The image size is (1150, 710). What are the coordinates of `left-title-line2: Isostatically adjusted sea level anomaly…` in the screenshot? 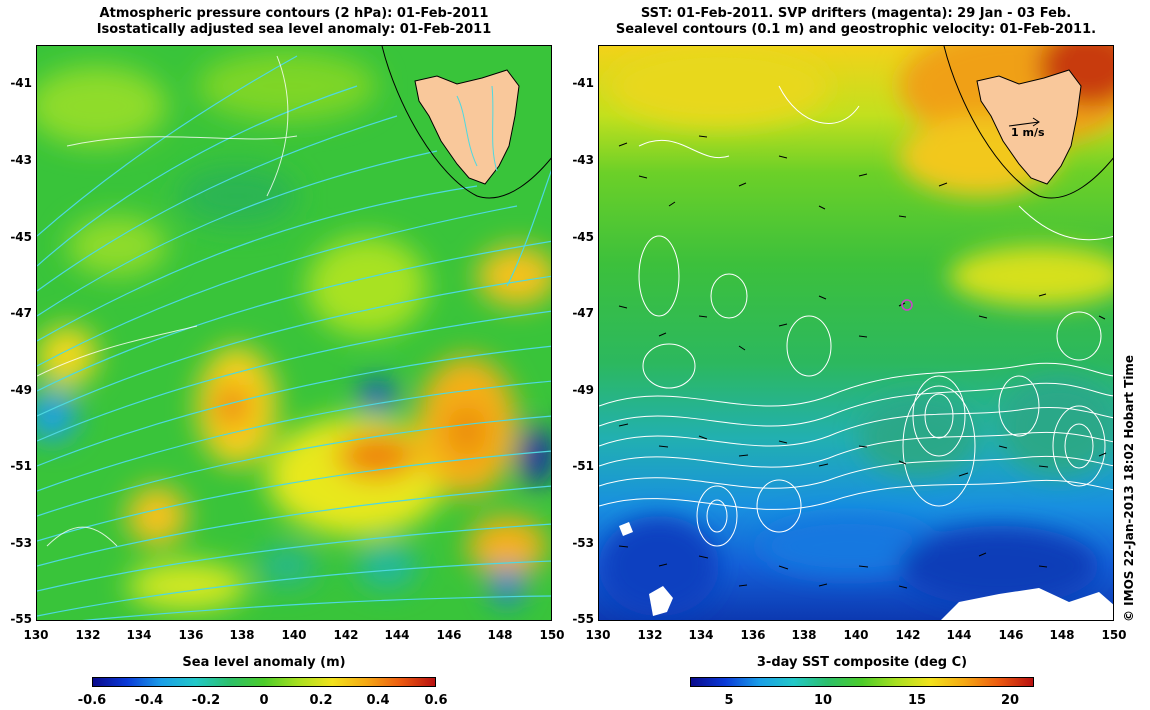 It's located at (294, 29).